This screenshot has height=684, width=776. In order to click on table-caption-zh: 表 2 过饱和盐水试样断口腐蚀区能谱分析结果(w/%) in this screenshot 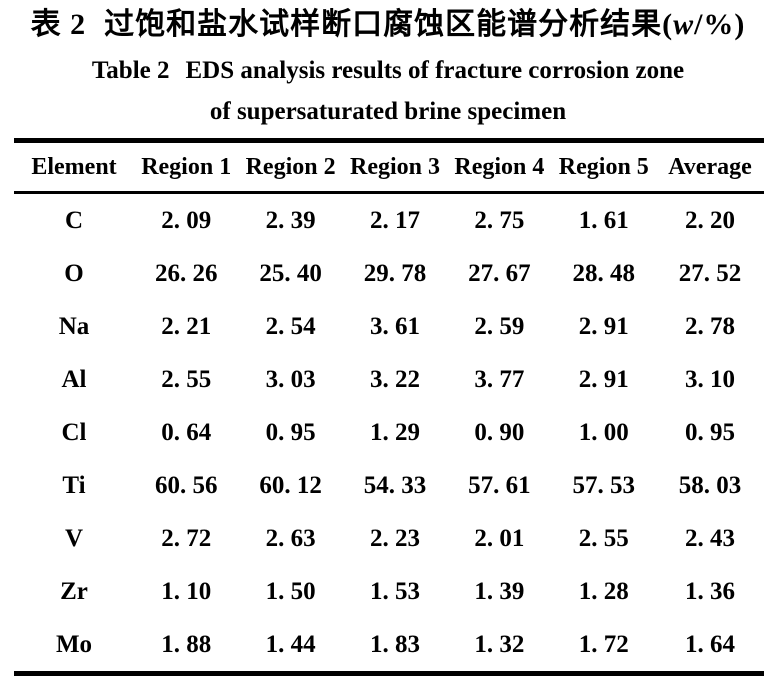, I will do `click(388, 20)`.